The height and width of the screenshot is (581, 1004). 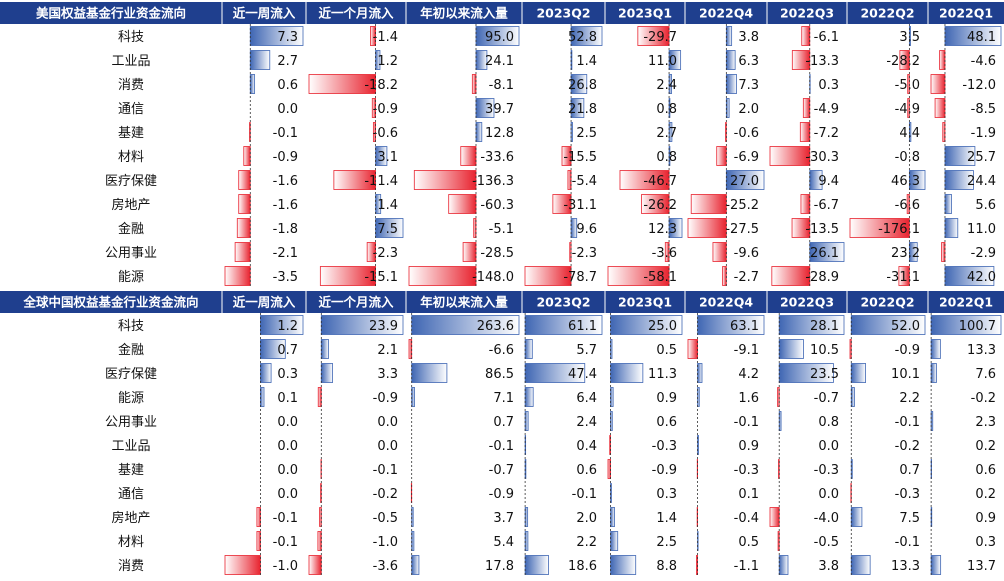 I want to click on row-label: 基建, so click(x=131, y=470).